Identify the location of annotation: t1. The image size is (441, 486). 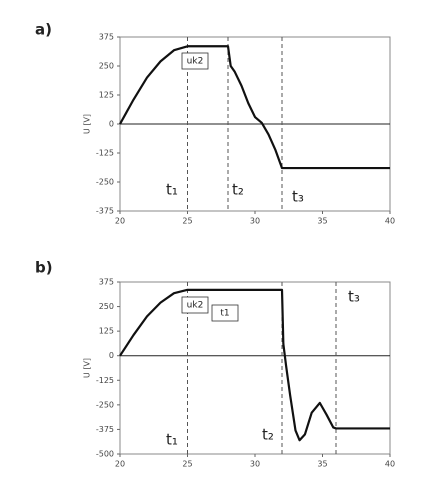
(224, 314).